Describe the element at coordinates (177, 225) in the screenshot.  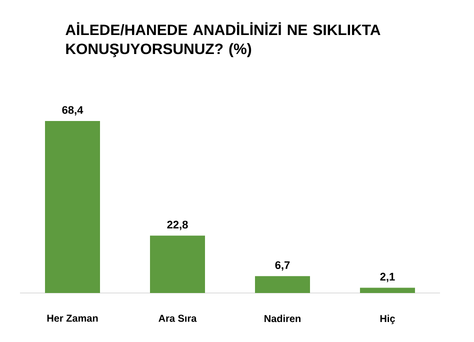
I see `data-label: 22,8` at that location.